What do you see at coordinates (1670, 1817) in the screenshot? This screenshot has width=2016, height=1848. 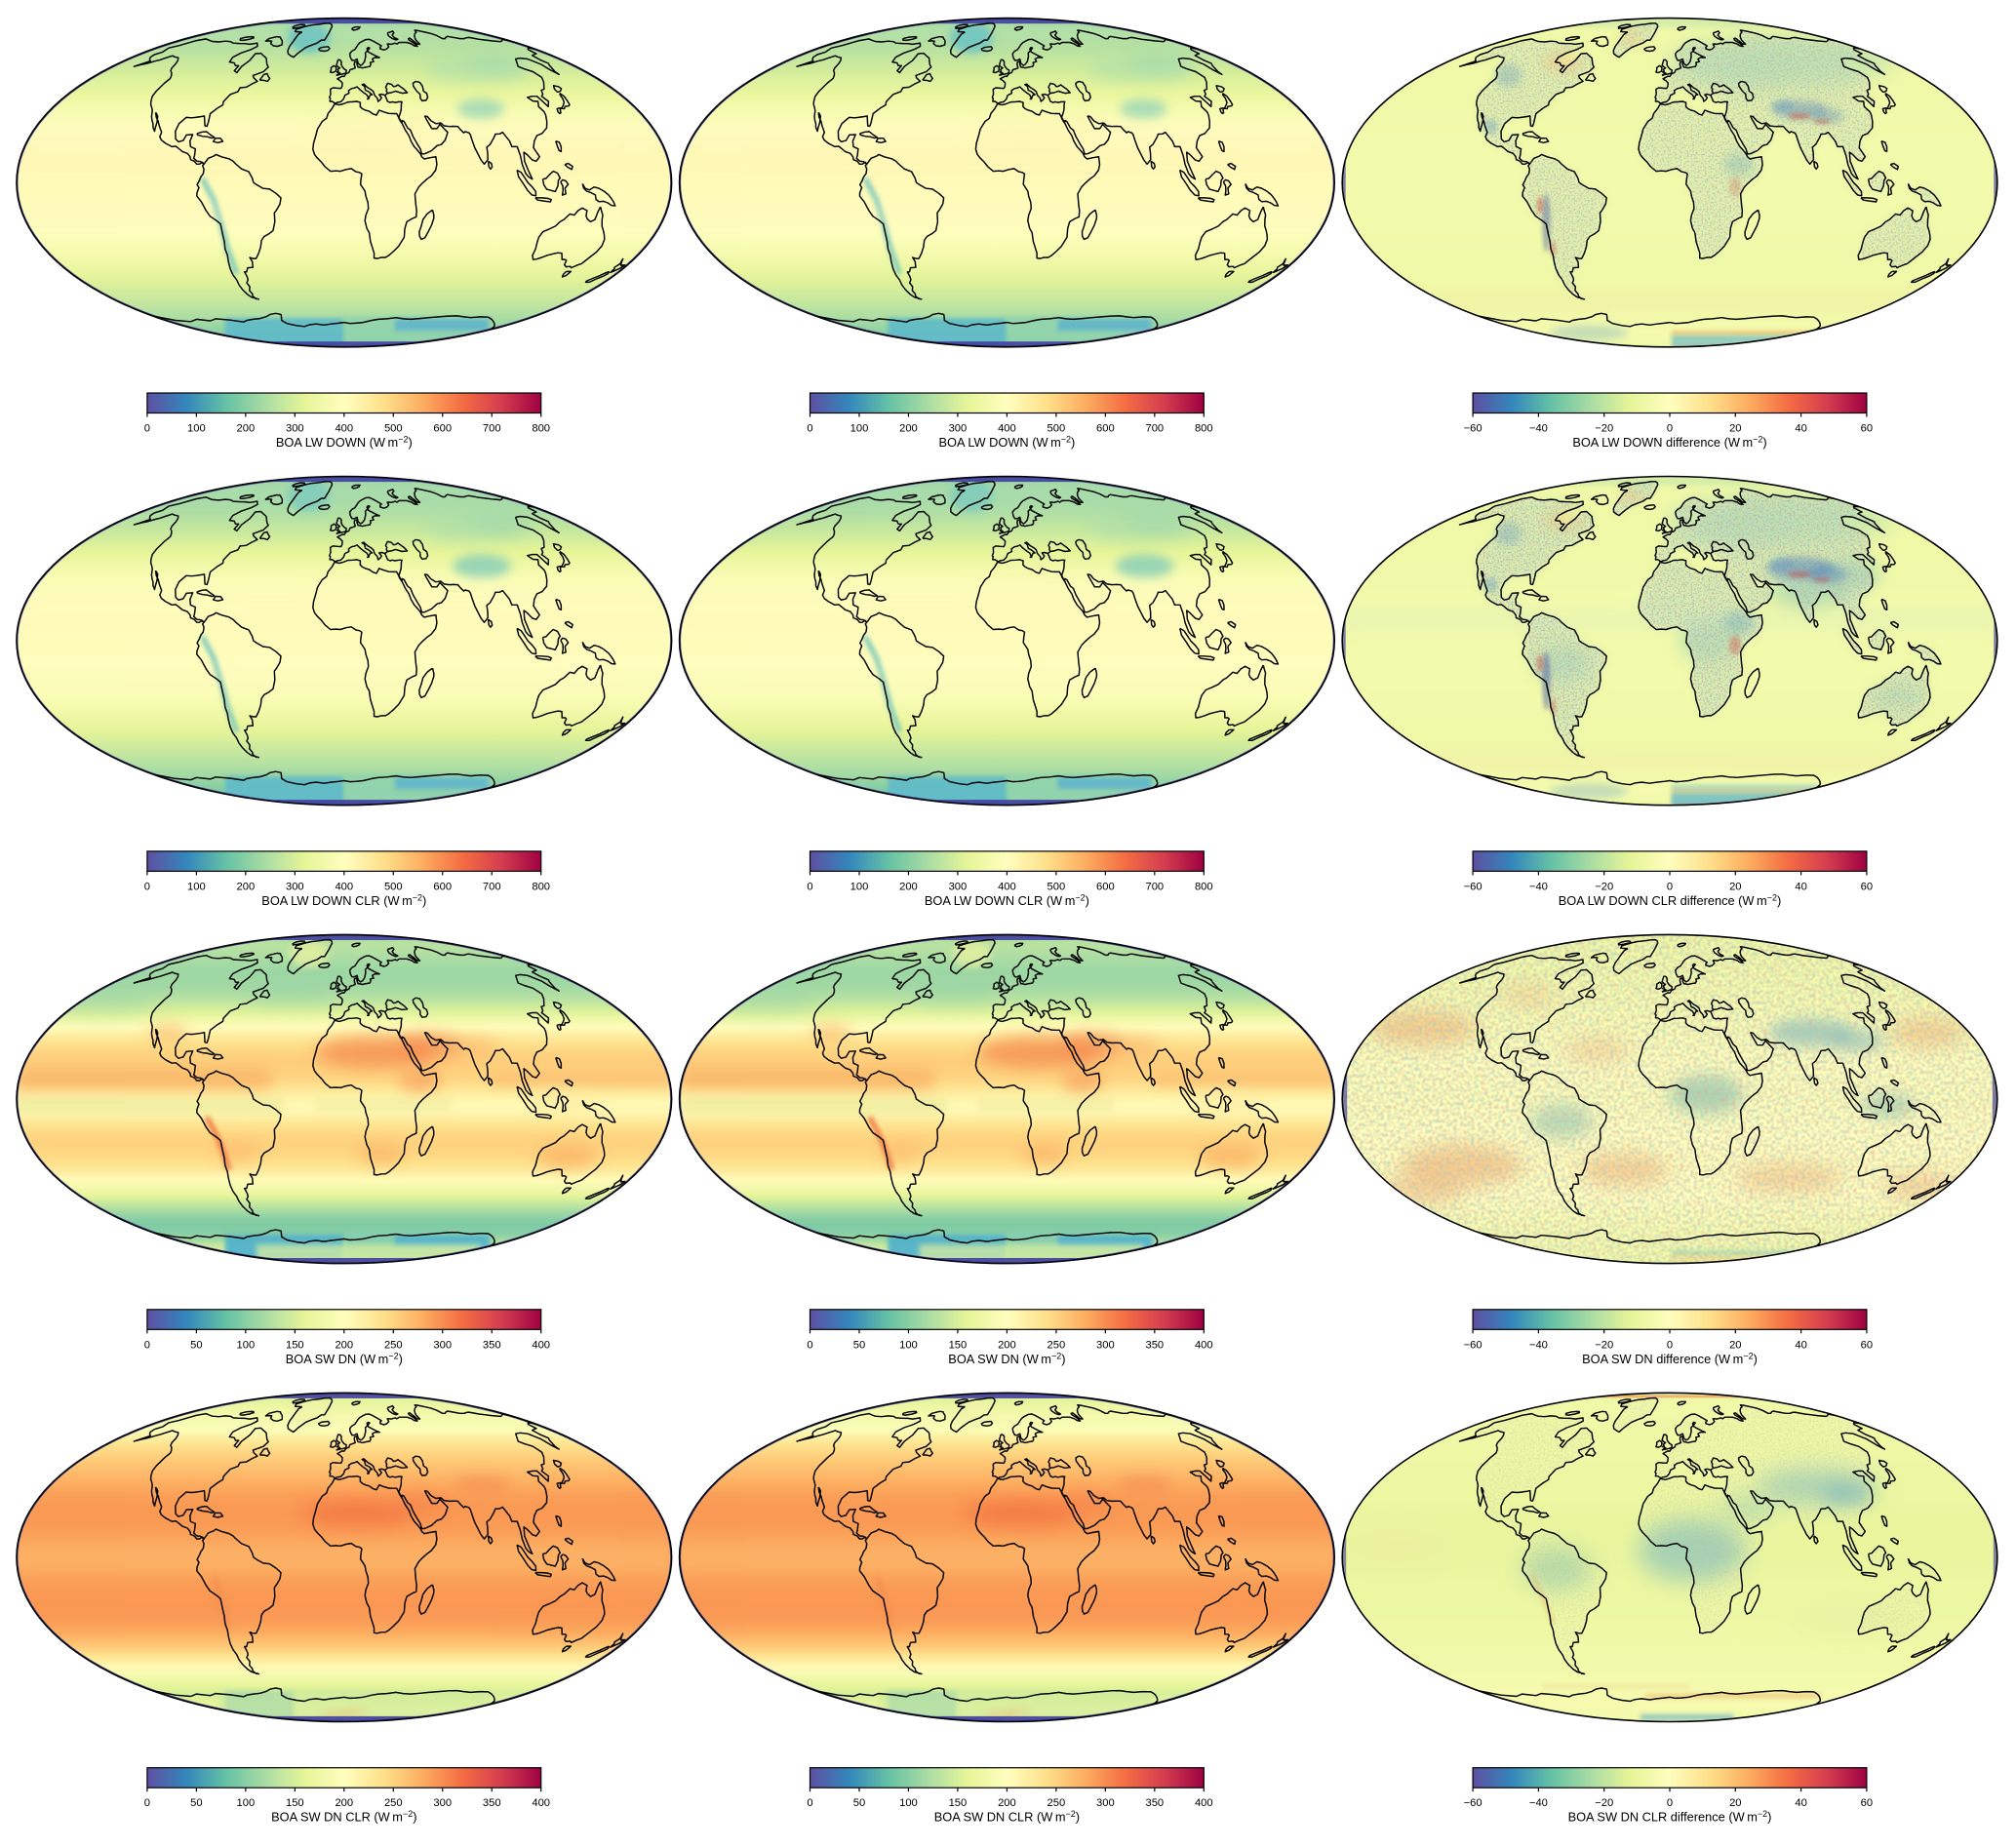 I see `svg-text:BOA SW DN CLR difference (W m−: BOA SW DN CLR difference (W m−2)` at bounding box center [1670, 1817].